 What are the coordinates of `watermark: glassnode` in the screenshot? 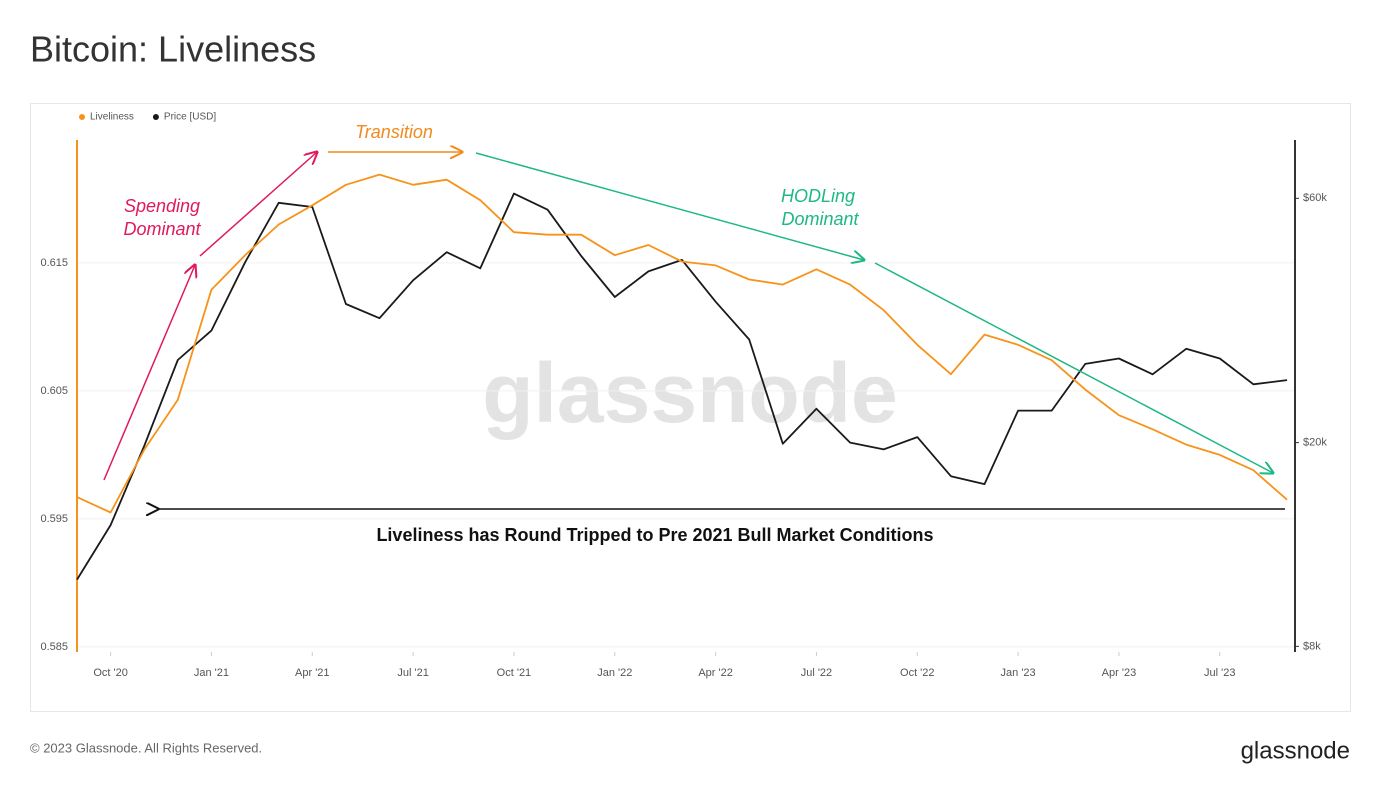 It's located at (689, 393).